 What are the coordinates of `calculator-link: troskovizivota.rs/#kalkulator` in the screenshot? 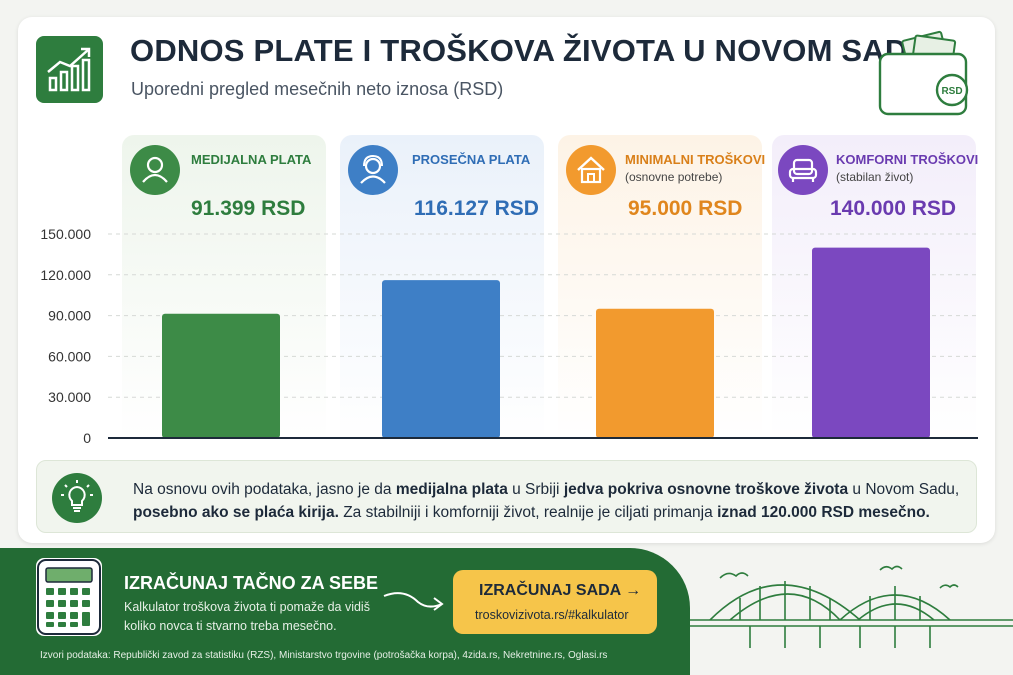 It's located at (552, 615).